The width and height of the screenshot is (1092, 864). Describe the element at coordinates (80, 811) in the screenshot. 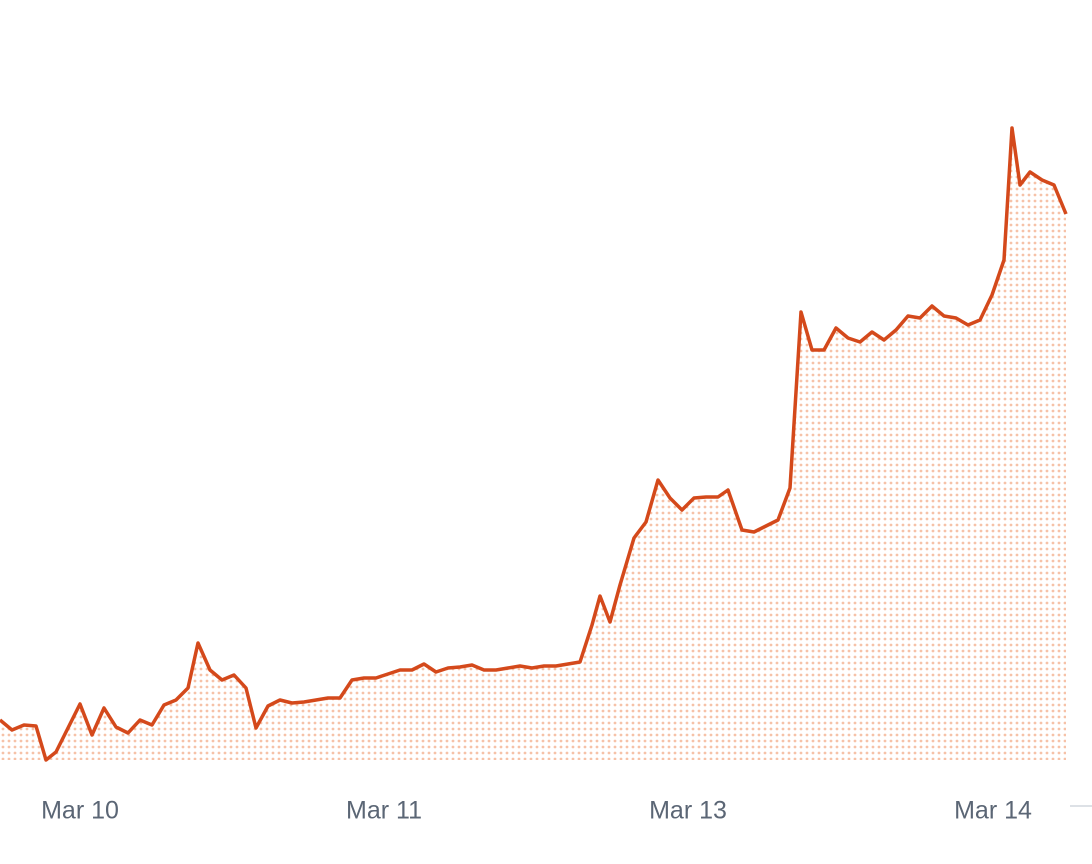

I see `x-tick-label: Mar 10` at that location.